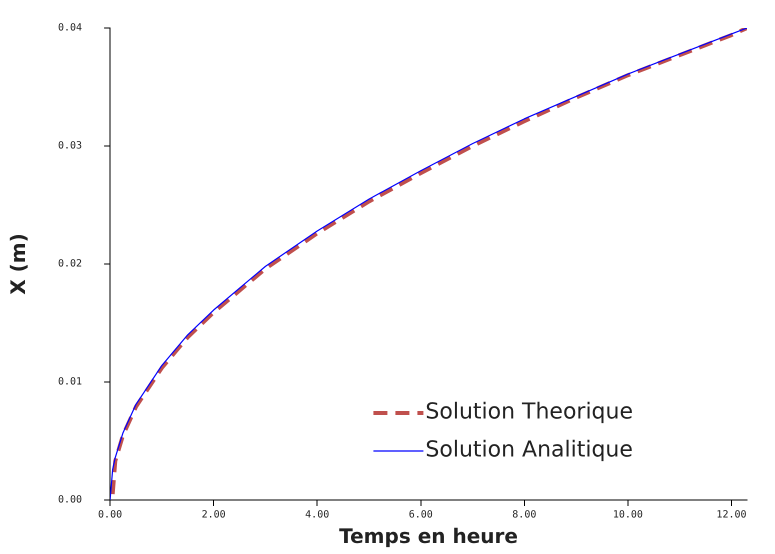 The width and height of the screenshot is (775, 554). Describe the element at coordinates (420, 515) in the screenshot. I see `x-tick-label: 6.00` at that location.